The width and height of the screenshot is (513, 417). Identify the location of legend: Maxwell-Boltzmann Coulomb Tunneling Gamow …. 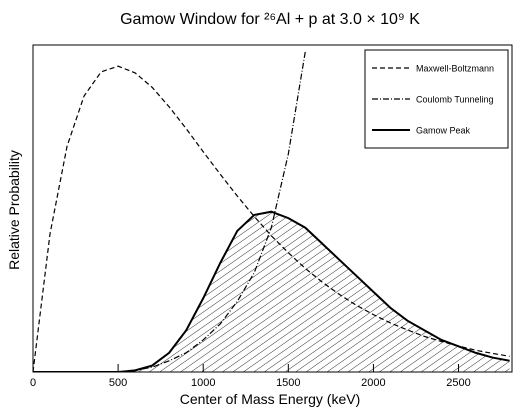
(436, 99).